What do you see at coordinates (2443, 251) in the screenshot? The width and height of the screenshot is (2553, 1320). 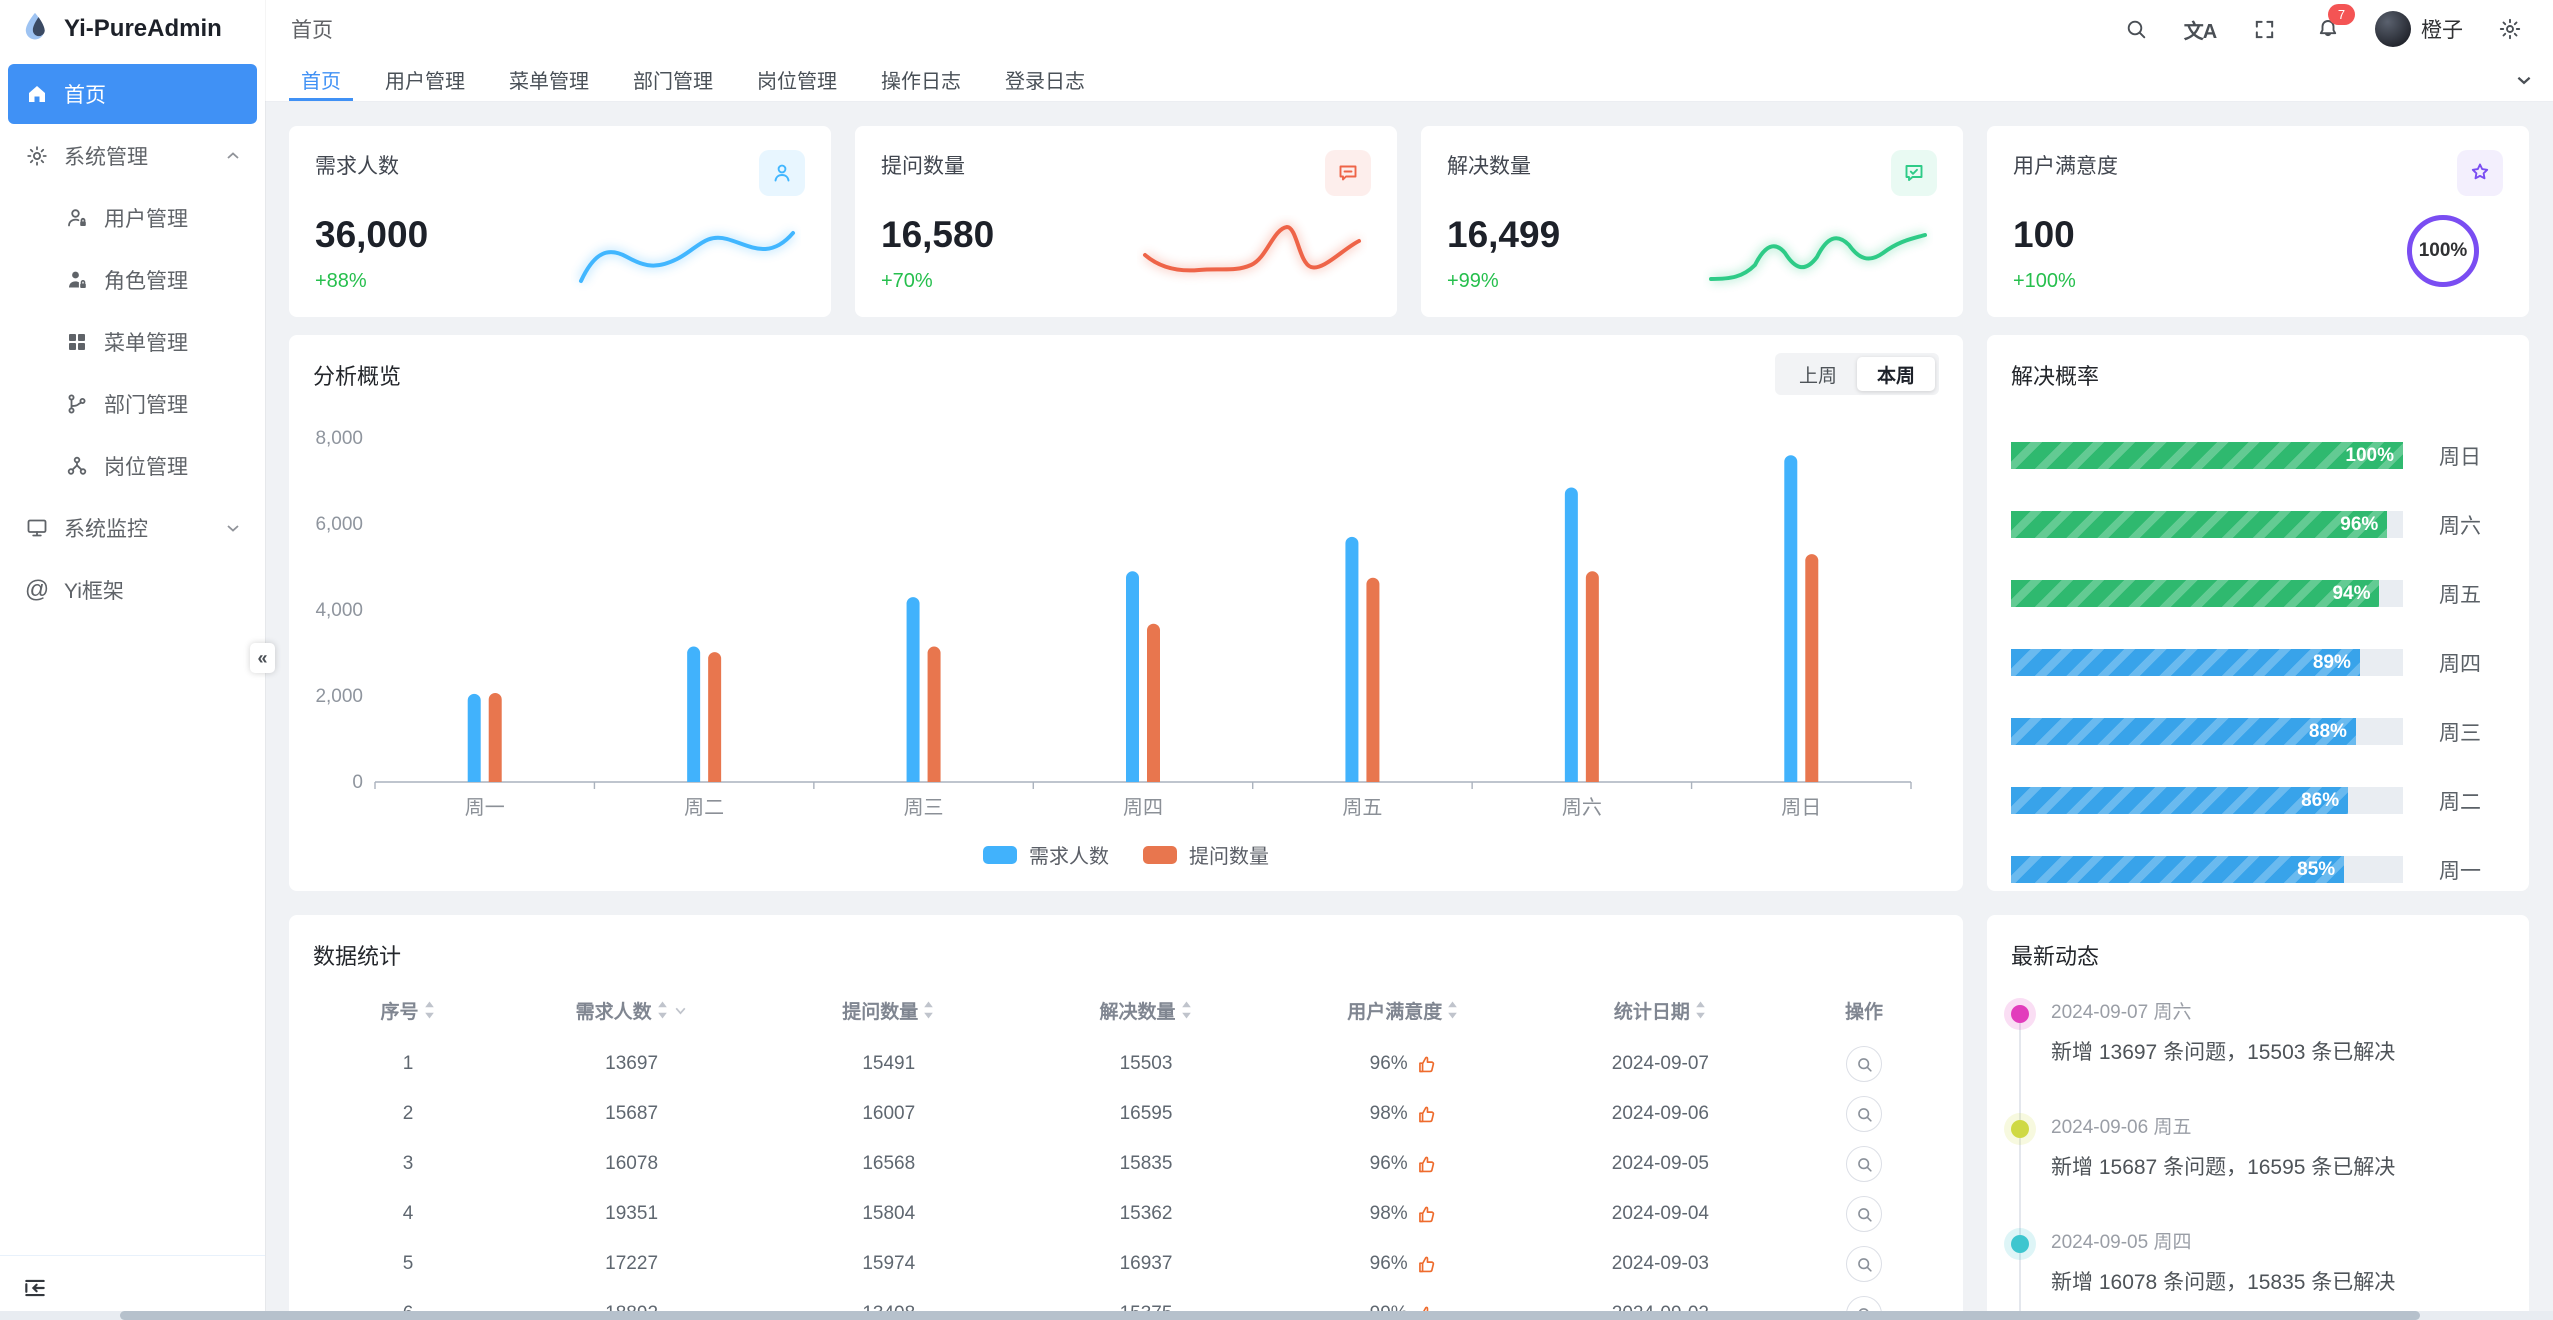 I see `satisfaction-ring: 100%` at bounding box center [2443, 251].